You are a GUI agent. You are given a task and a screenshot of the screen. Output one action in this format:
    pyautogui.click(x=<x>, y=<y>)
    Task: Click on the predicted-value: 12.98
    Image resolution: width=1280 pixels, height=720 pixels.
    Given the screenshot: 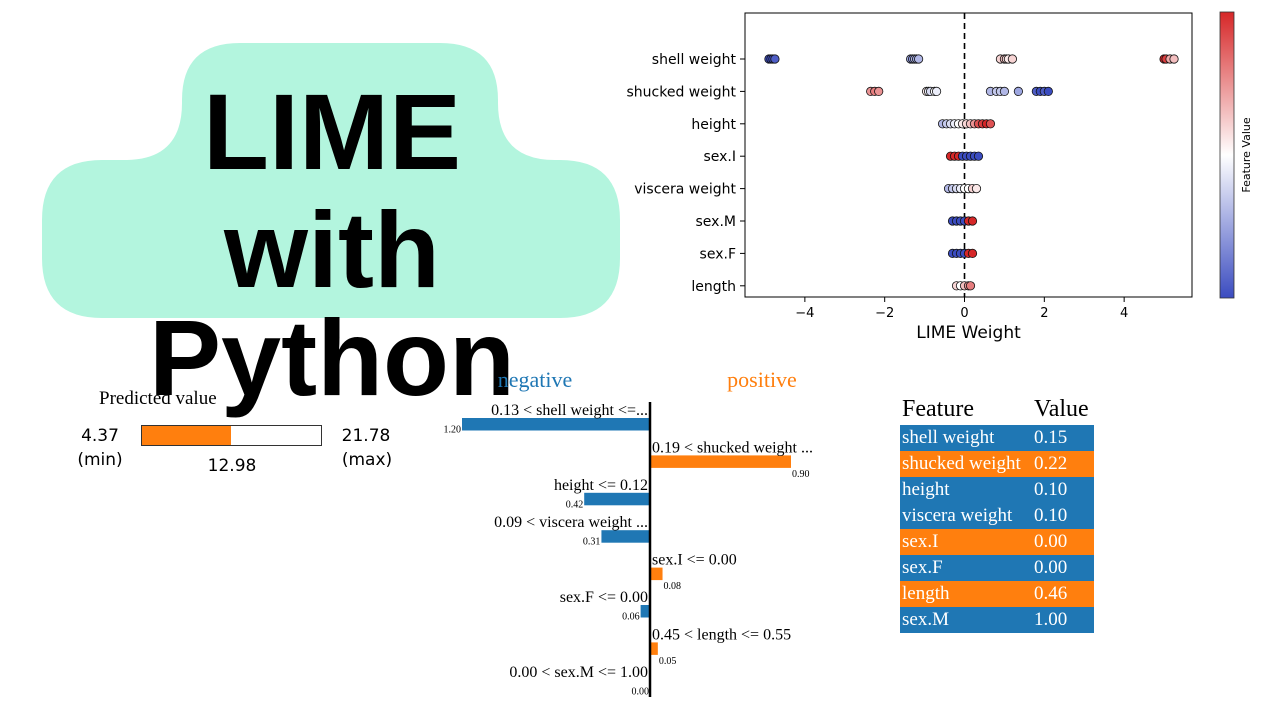 What is the action you would take?
    pyautogui.click(x=232, y=466)
    